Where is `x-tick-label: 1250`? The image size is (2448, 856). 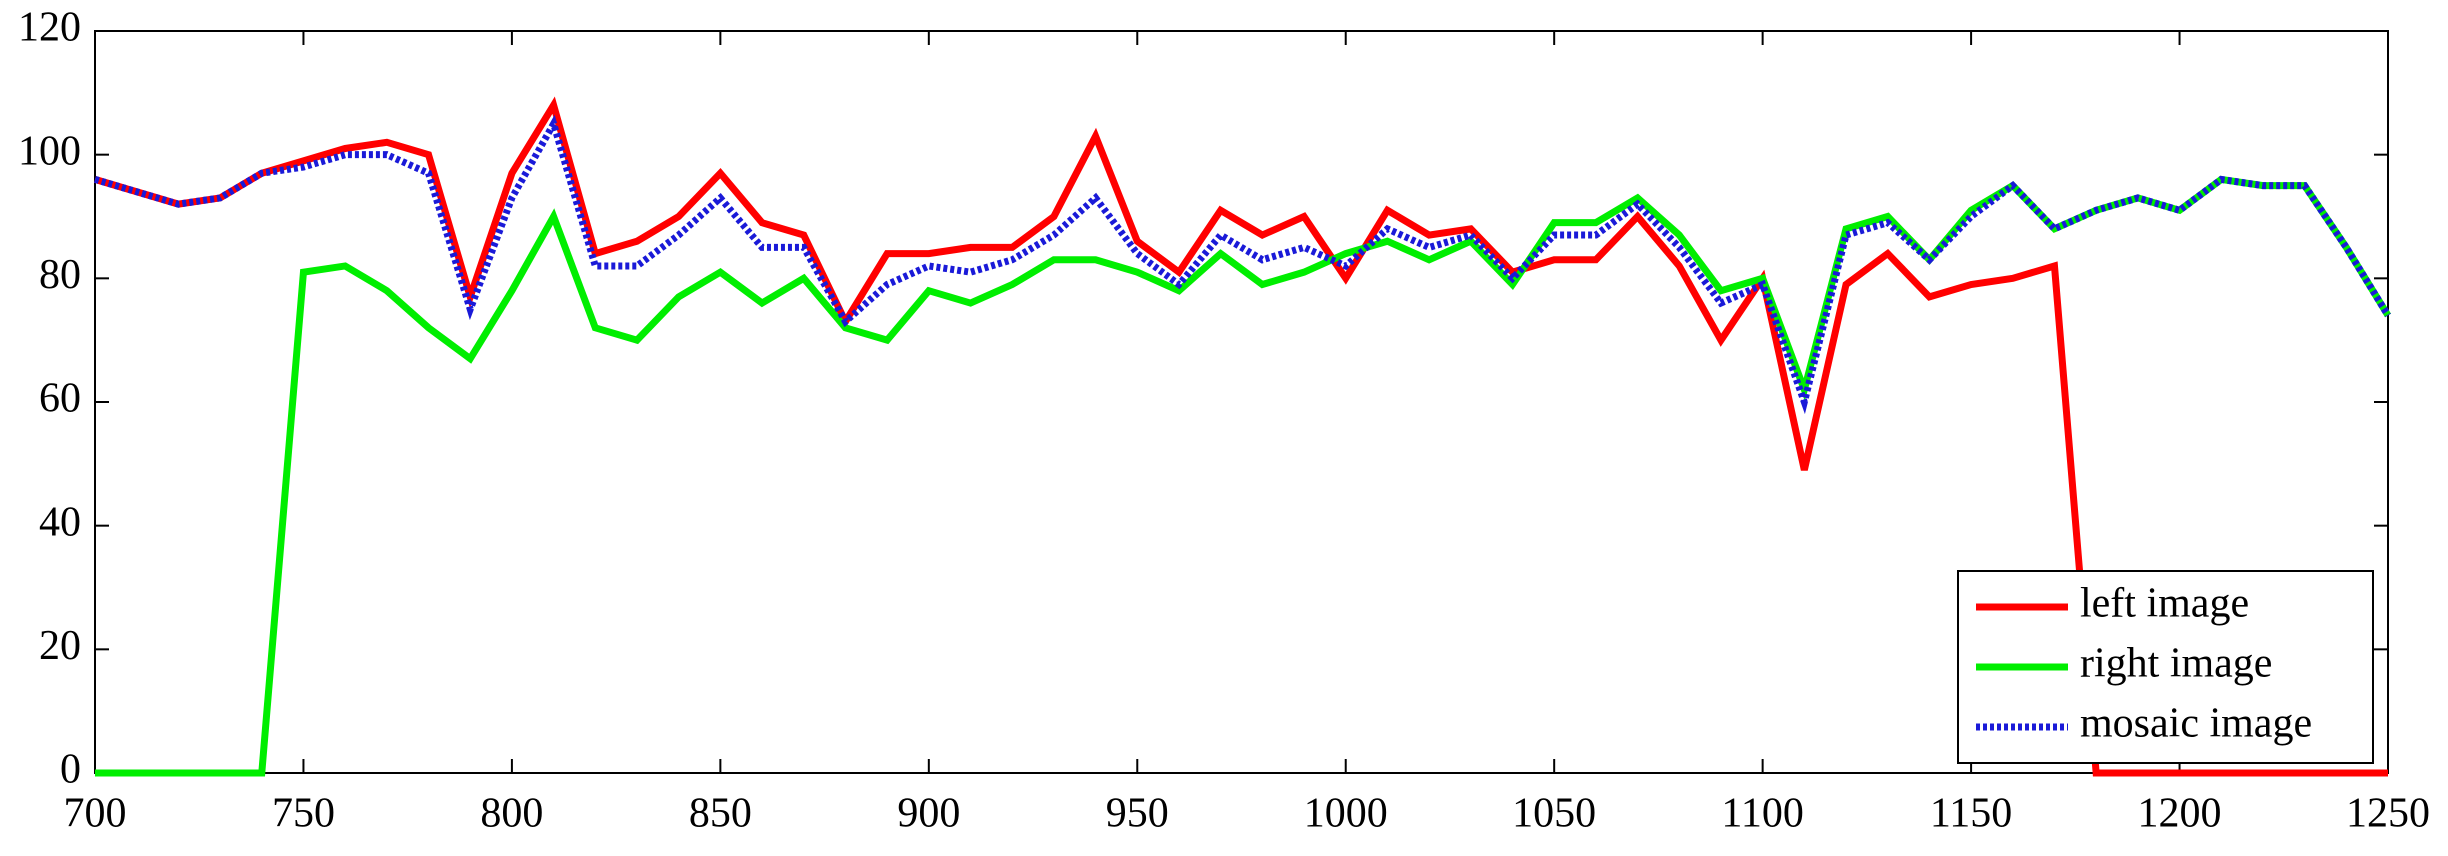
x-tick-label: 1250 is located at coordinates (2388, 814).